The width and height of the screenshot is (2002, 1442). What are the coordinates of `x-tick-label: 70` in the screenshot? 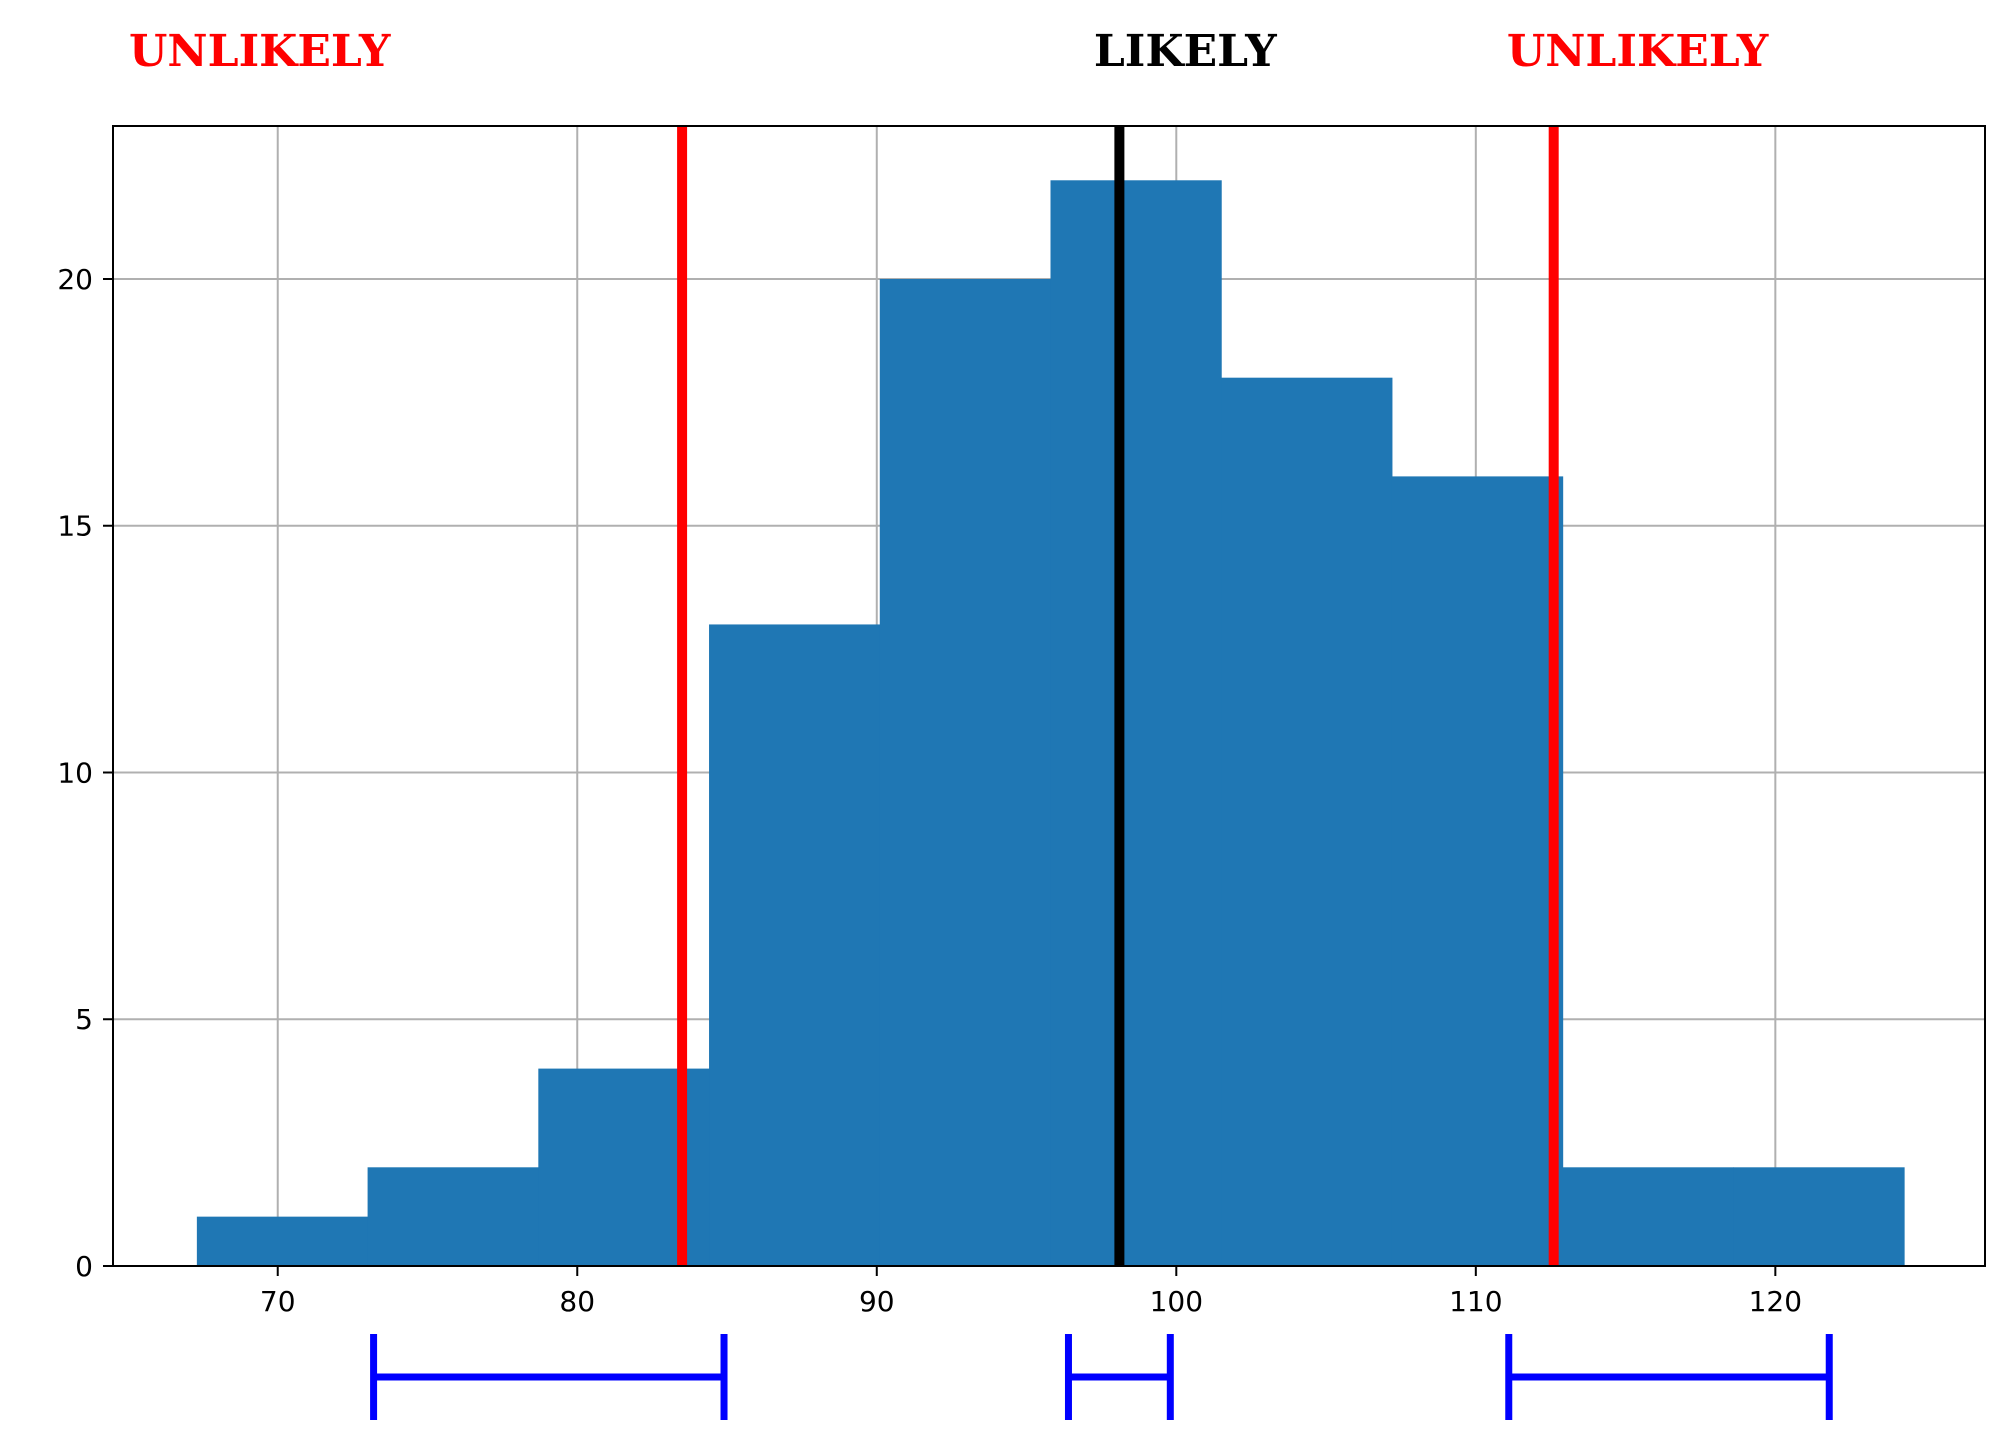 It's located at (278, 1301).